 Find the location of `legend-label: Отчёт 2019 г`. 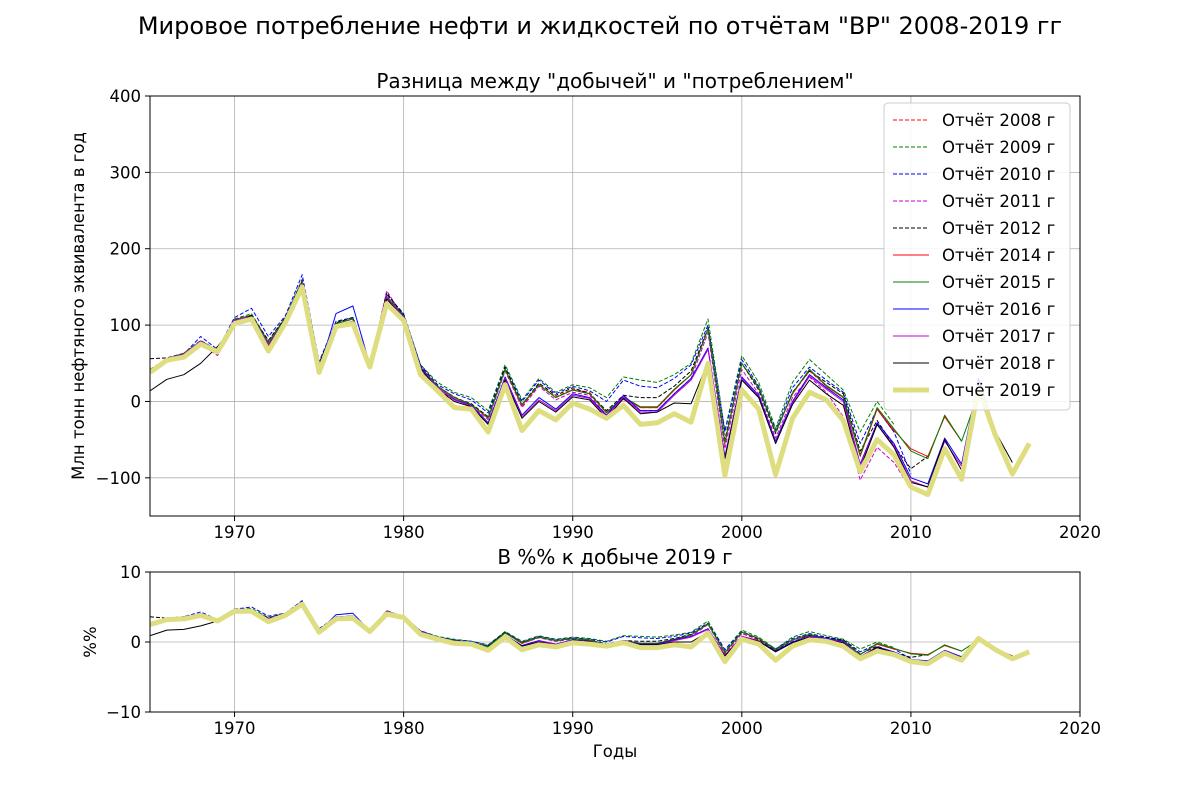

legend-label: Отчёт 2019 г is located at coordinates (998, 390).